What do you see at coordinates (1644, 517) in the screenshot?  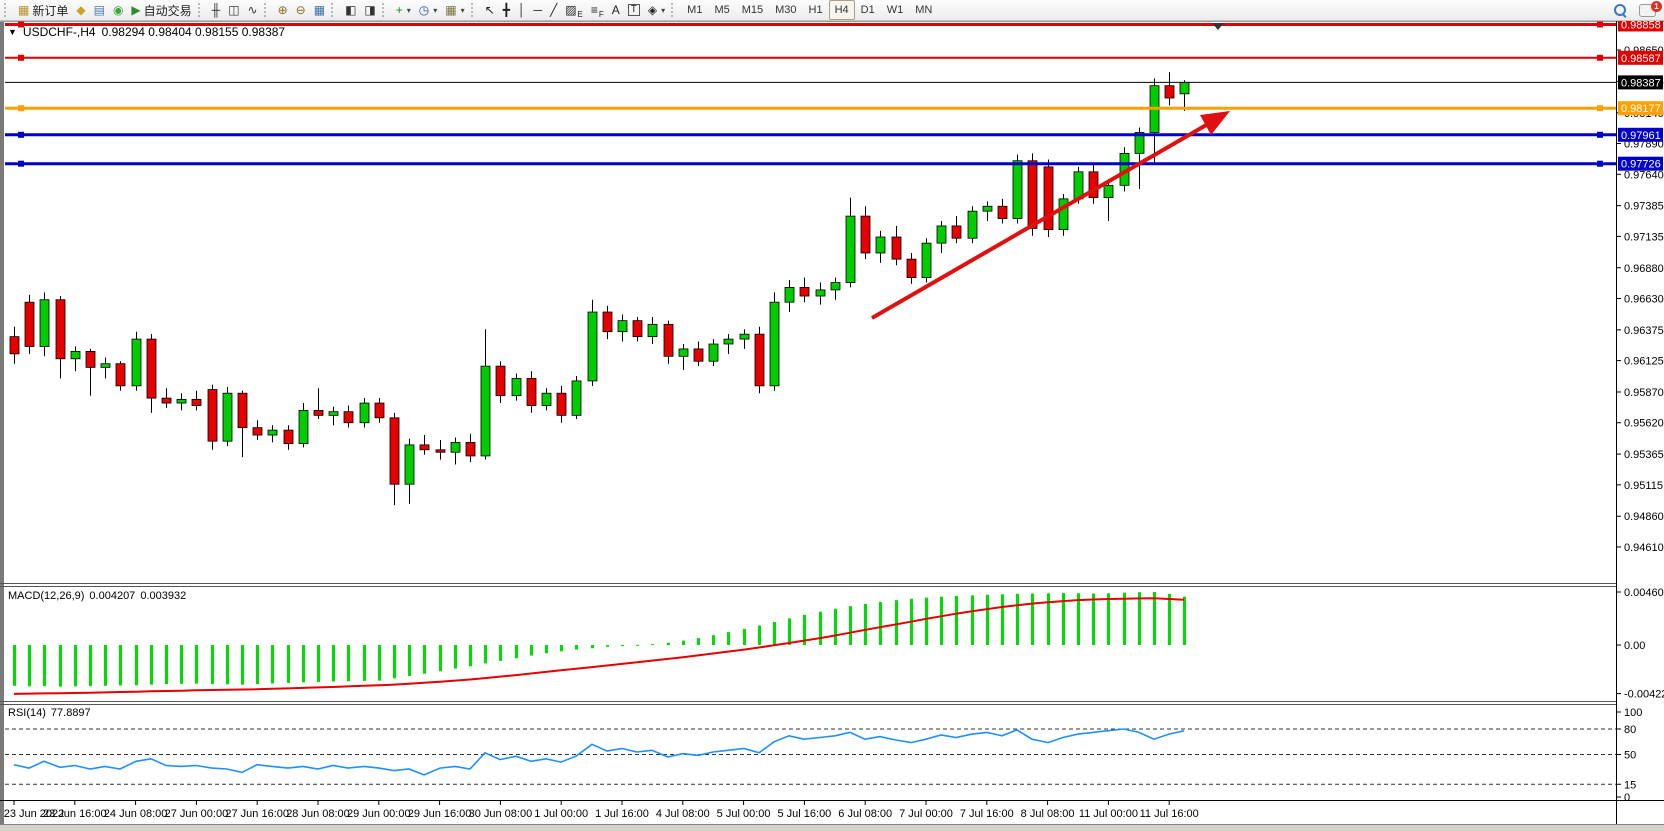 I see `svg-text: 0.94860` at bounding box center [1644, 517].